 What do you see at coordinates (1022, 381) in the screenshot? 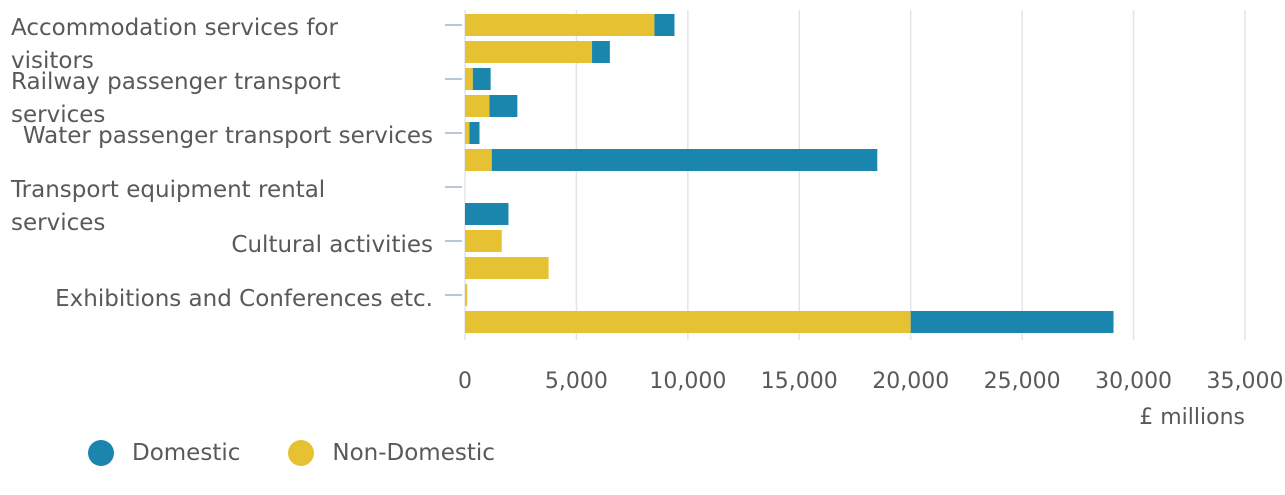
I see `x-tick-label: 25,000` at bounding box center [1022, 381].